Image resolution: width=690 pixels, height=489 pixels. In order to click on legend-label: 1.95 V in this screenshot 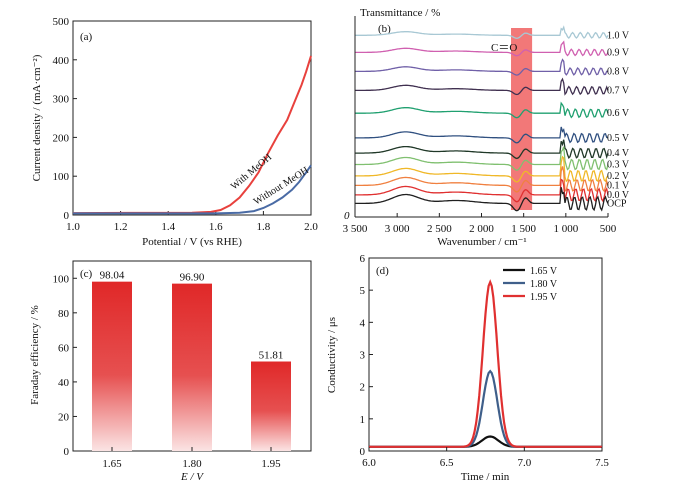, I will do `click(544, 297)`.